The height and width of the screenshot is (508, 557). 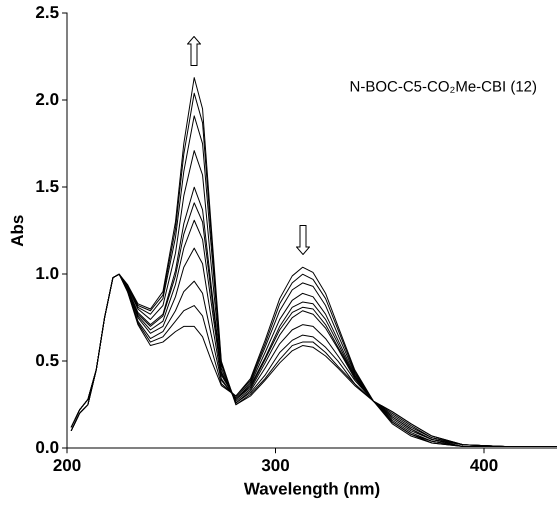 I want to click on y-tick-label: 0.5, so click(x=47, y=360).